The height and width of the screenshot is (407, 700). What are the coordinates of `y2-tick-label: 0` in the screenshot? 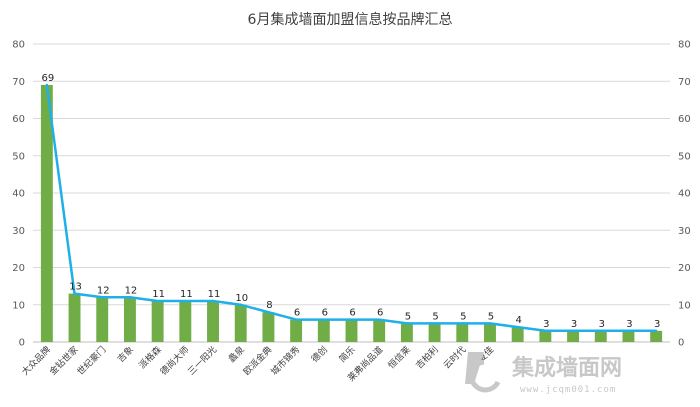 It's located at (681, 343).